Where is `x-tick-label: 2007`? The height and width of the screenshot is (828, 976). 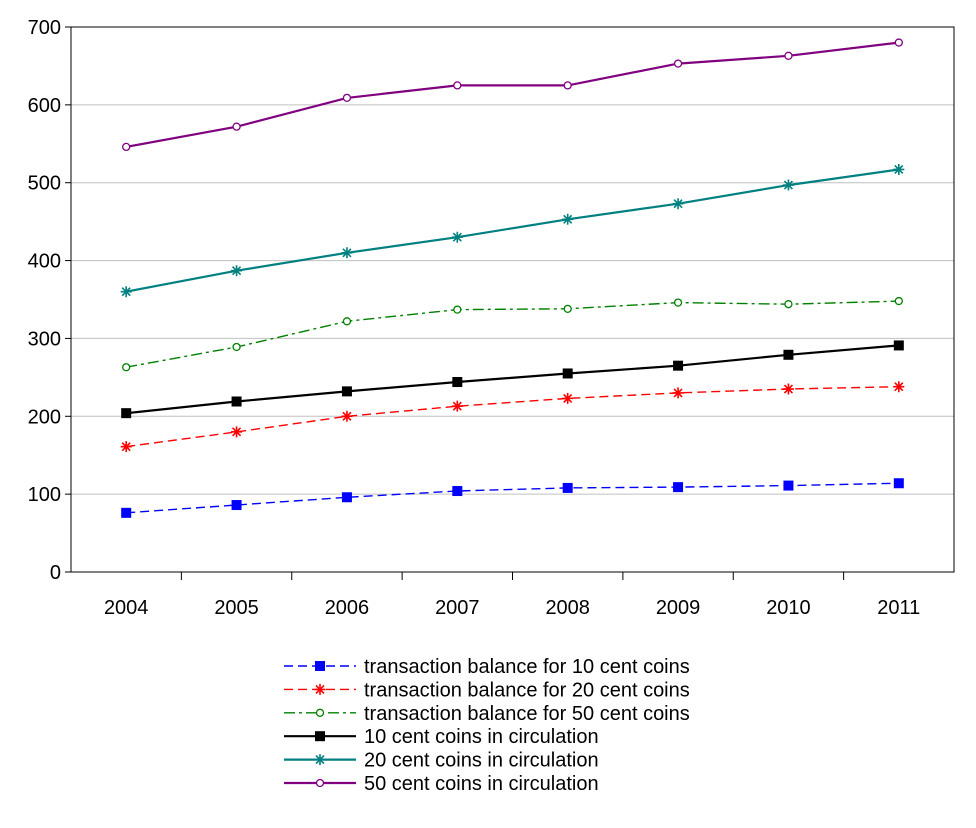 x-tick-label: 2007 is located at coordinates (457, 608).